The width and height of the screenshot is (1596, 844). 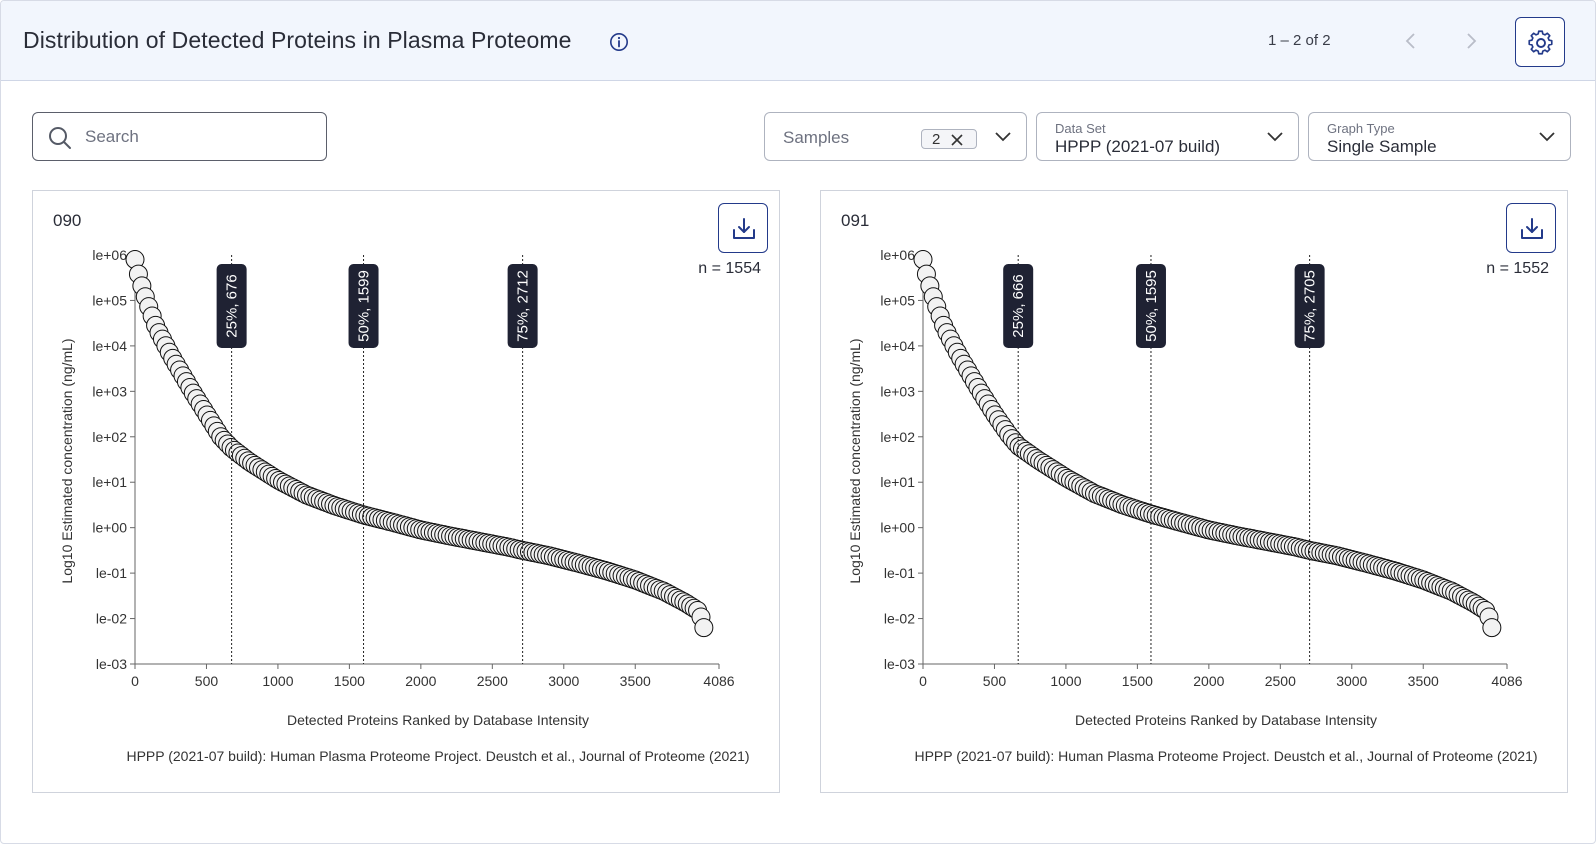 I want to click on samples-label: Samples, so click(x=816, y=137).